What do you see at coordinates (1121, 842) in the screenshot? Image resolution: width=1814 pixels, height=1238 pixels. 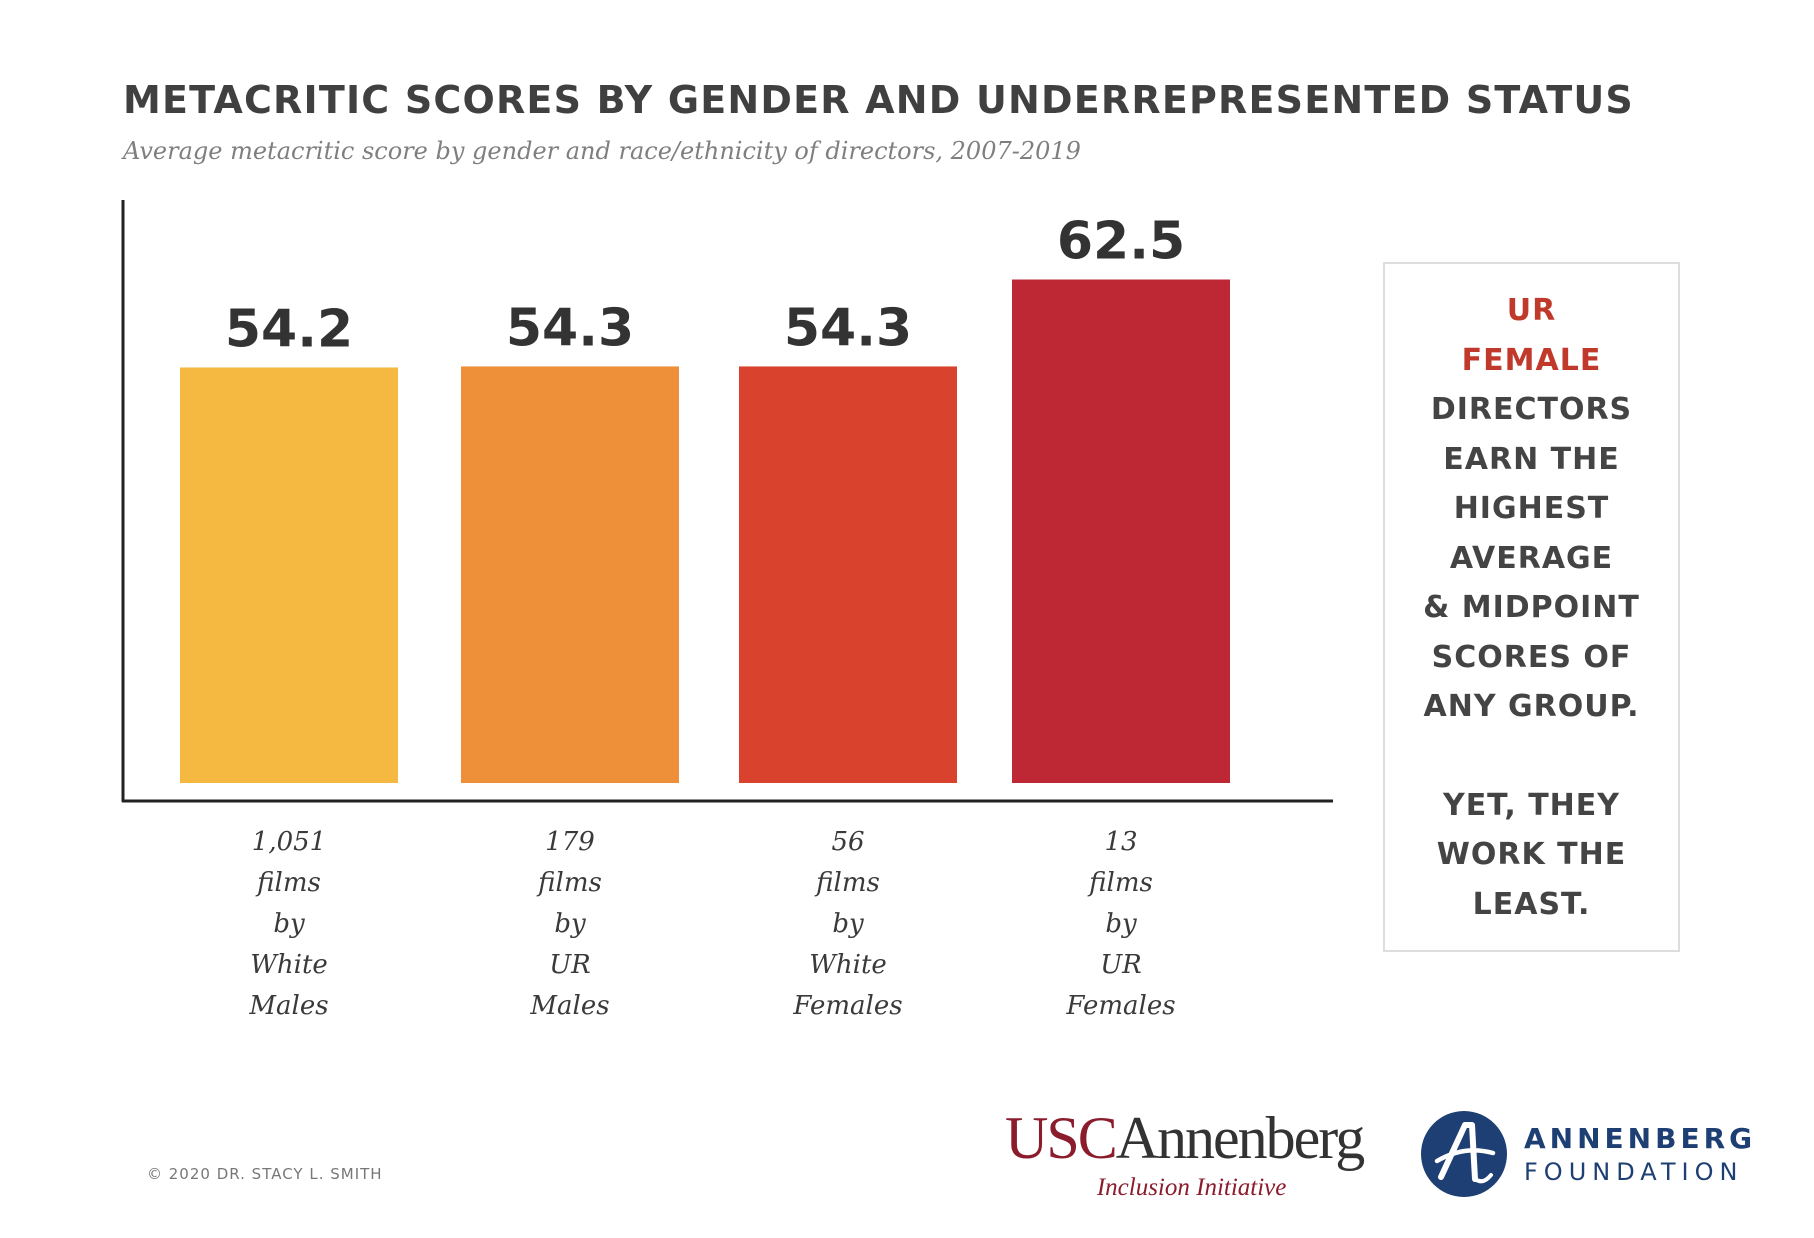 I see `category-label-line: 13` at bounding box center [1121, 842].